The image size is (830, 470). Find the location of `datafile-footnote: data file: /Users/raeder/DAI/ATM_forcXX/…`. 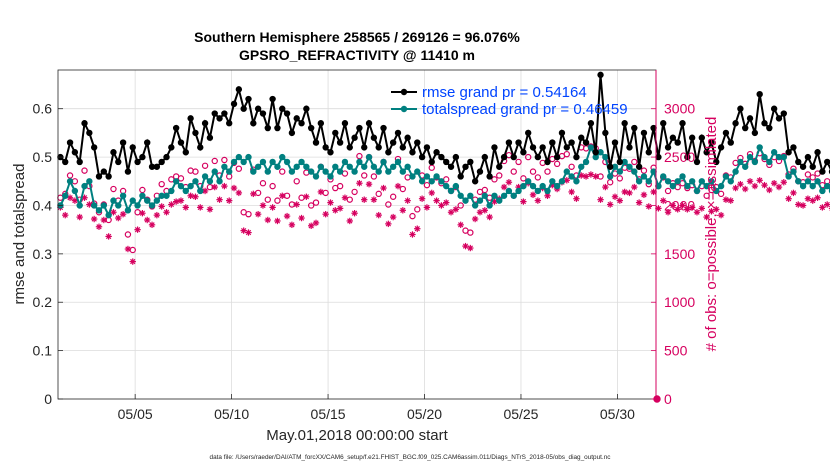

datafile-footnote: data file: /Users/raeder/DAI/ATM_forcXX/… is located at coordinates (411, 457).